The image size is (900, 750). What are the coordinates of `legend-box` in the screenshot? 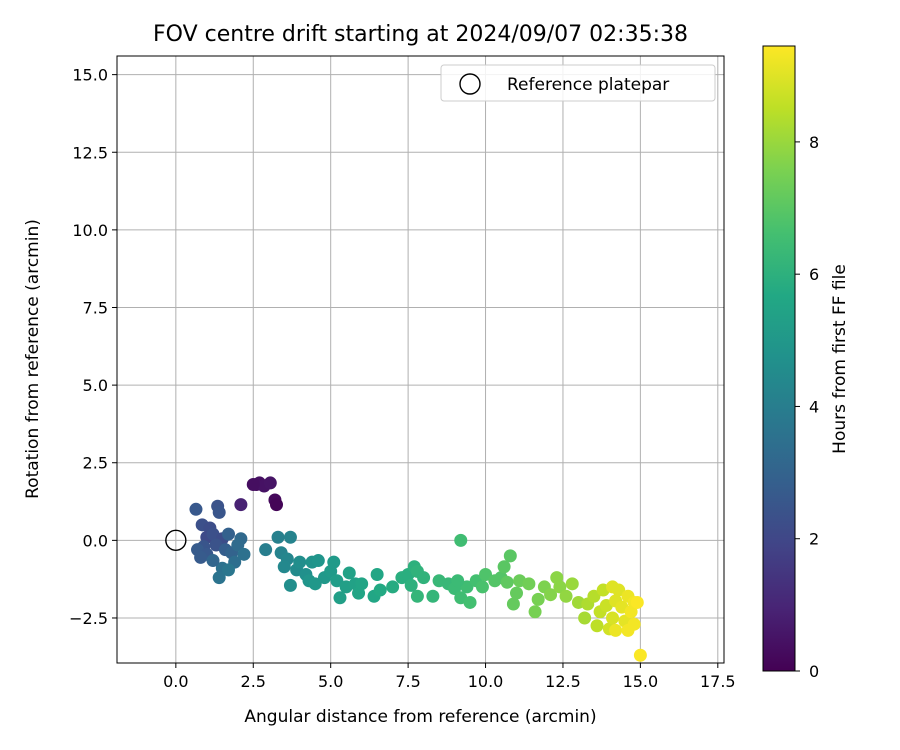 It's located at (578, 83).